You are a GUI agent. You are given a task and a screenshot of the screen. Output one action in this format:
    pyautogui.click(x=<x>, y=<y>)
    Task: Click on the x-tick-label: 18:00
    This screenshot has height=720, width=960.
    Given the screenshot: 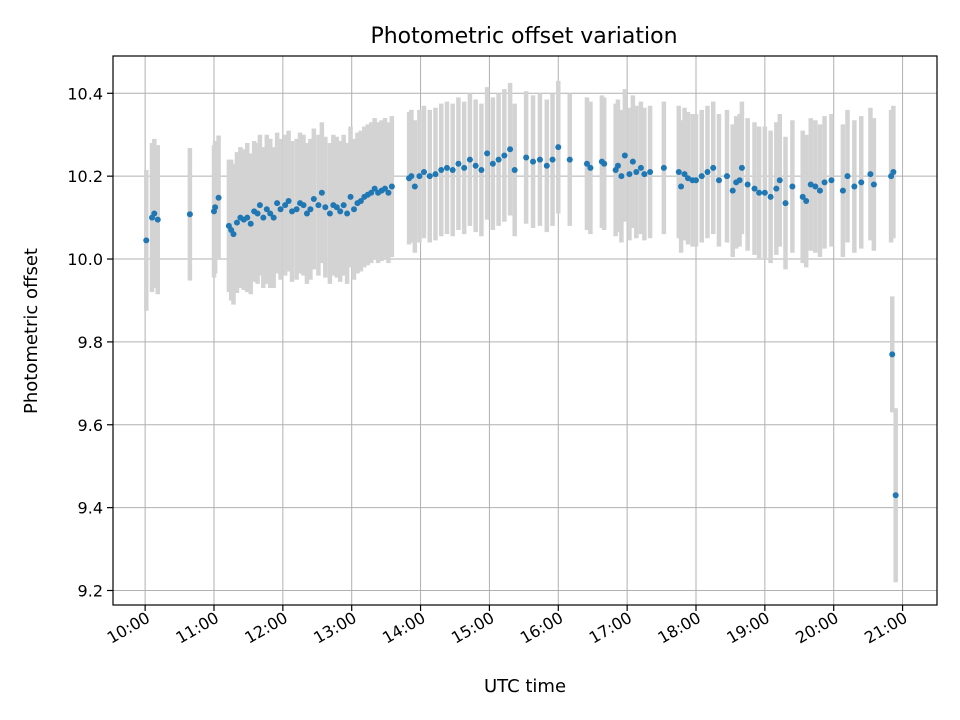 What is the action you would take?
    pyautogui.click(x=679, y=628)
    